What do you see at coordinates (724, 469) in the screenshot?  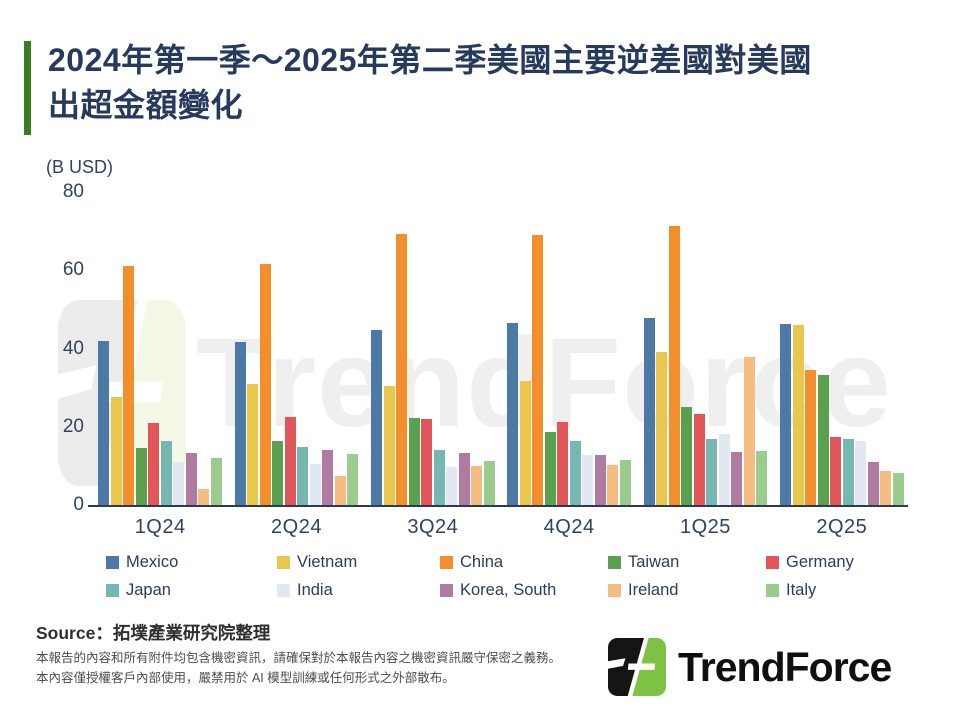 I see `bar-india-1q25` at bounding box center [724, 469].